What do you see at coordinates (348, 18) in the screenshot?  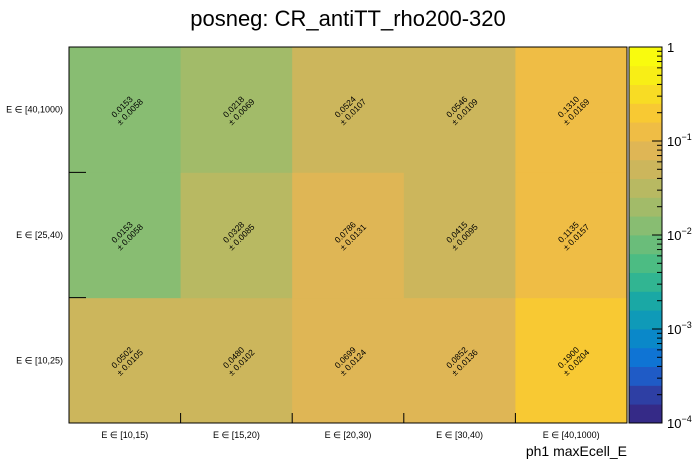 I see `chart-title: posneg: CR_antiTT_rho200-320` at bounding box center [348, 18].